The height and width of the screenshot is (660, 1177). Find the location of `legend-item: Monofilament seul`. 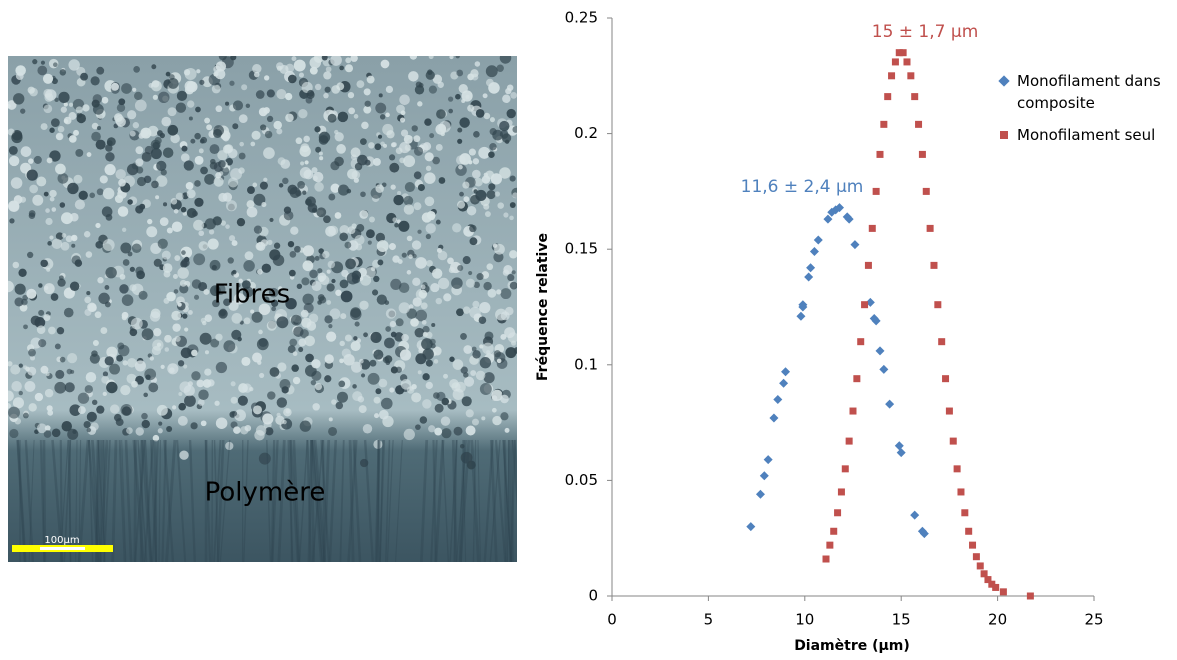

legend-item: Monofilament seul is located at coordinates (1085, 135).